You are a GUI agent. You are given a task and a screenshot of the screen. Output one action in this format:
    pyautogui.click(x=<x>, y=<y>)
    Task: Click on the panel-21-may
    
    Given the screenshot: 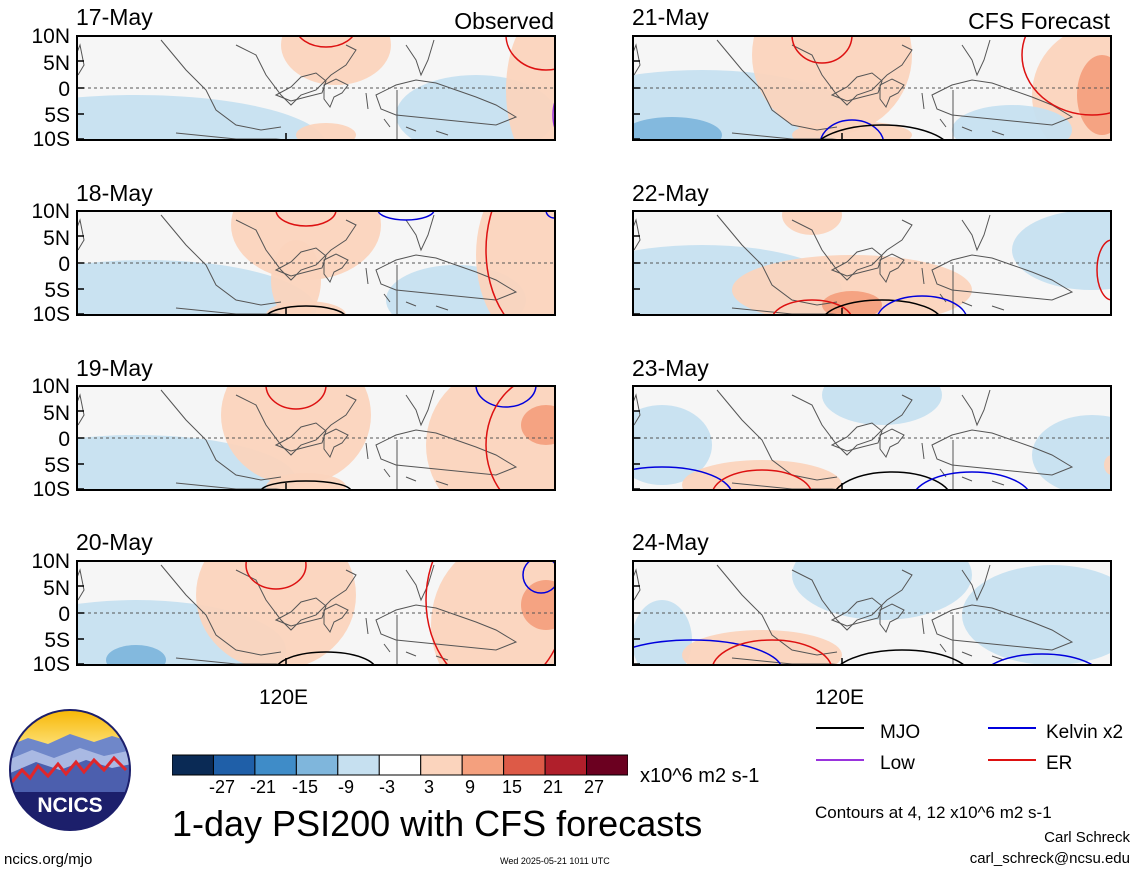 What is the action you would take?
    pyautogui.click(x=872, y=88)
    